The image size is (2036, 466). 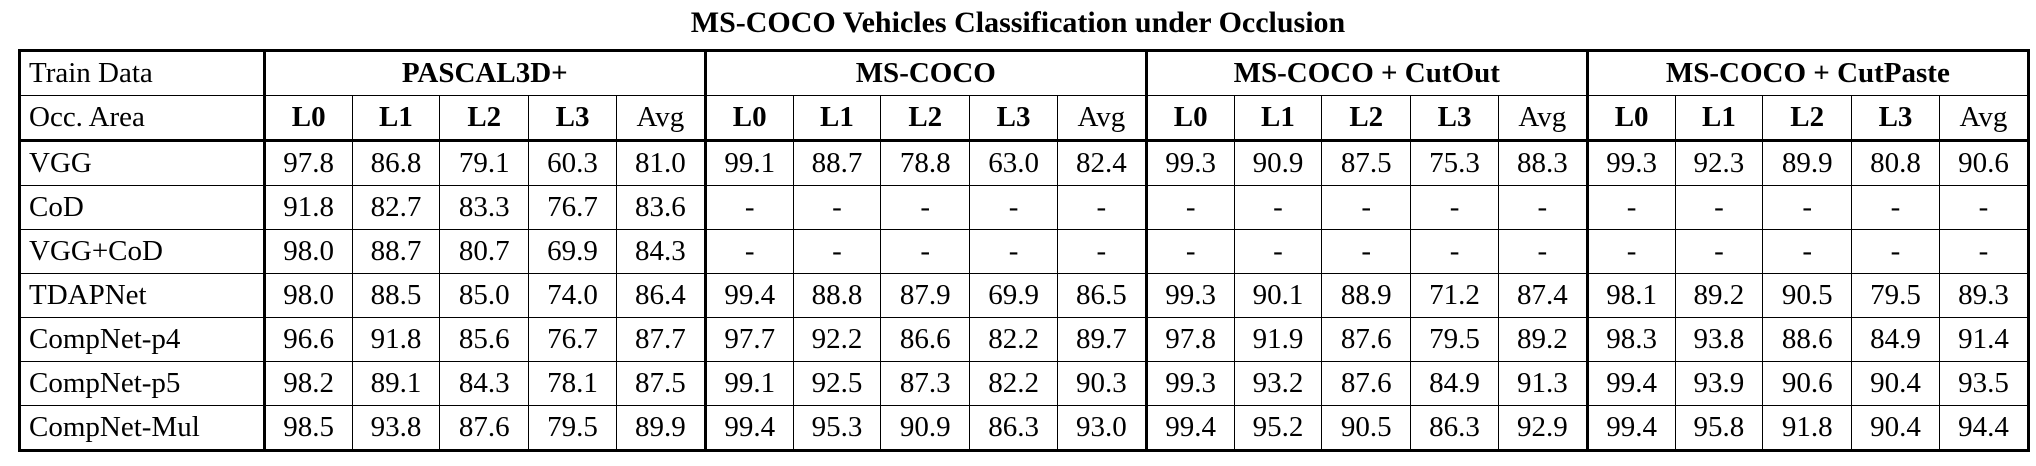 What do you see at coordinates (141, 118) in the screenshot?
I see `occ-area-label: Occ. Area` at bounding box center [141, 118].